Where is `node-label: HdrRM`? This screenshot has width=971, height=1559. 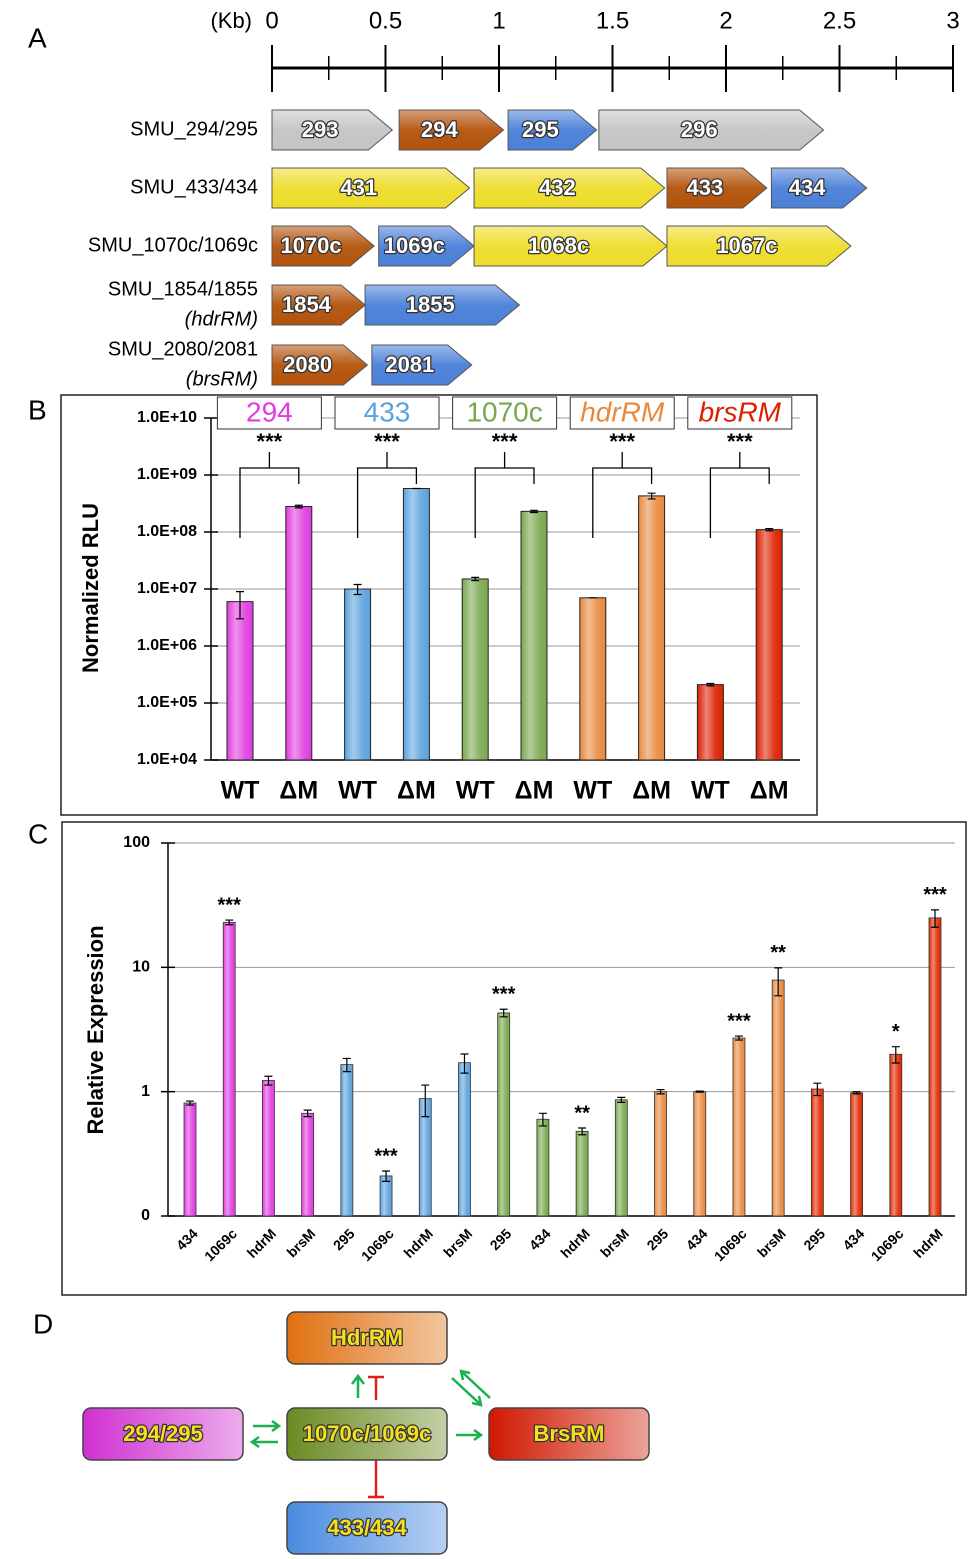 node-label: HdrRM is located at coordinates (367, 1337).